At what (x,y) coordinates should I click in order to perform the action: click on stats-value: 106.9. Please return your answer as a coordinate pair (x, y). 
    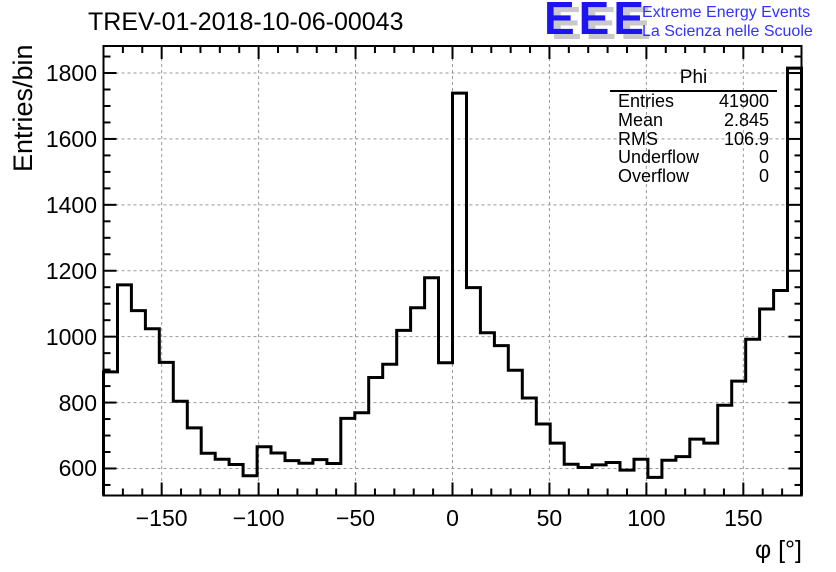
    Looking at the image, I should click on (746, 138).